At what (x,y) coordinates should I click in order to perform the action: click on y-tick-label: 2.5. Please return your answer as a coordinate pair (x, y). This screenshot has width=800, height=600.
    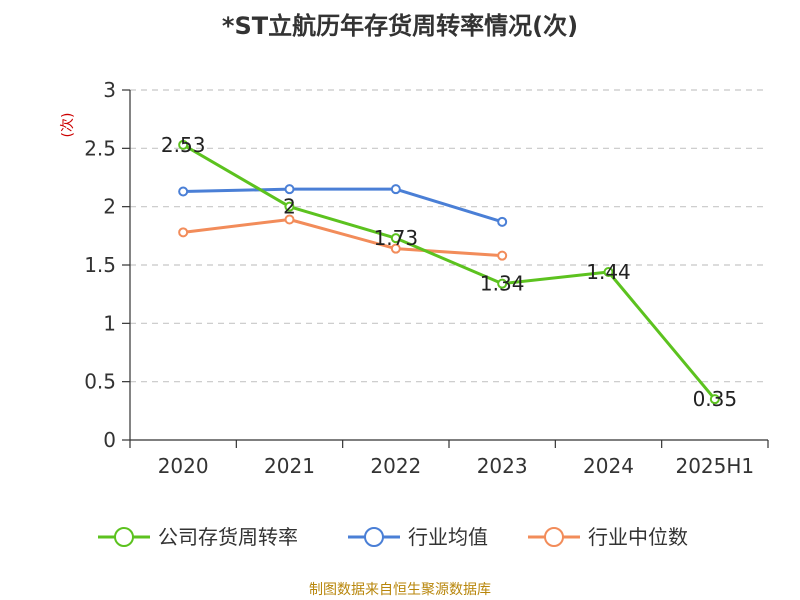
    Looking at the image, I should click on (100, 148).